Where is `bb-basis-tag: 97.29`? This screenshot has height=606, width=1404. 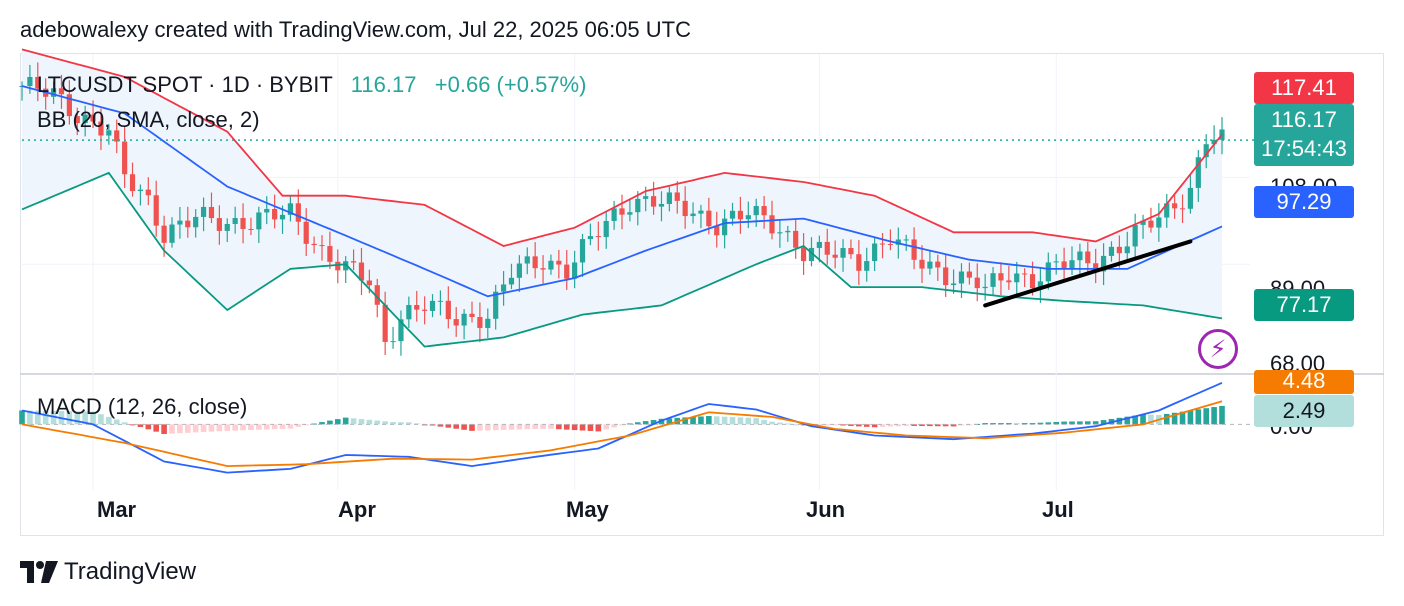 bb-basis-tag: 97.29 is located at coordinates (1304, 202).